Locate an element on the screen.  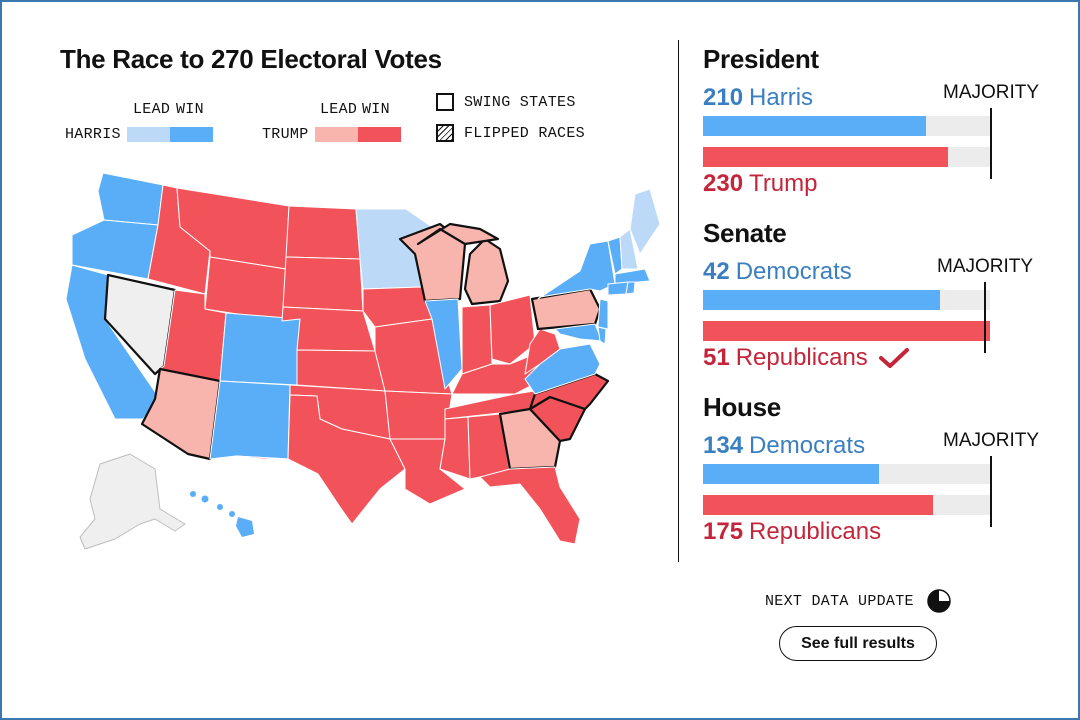
state-colorado is located at coordinates (260, 349).